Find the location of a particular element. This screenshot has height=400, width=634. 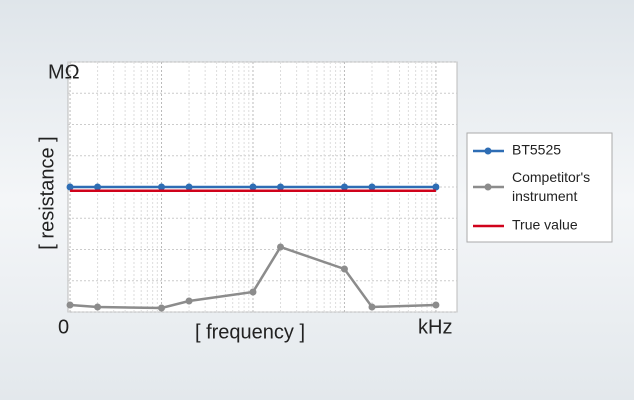

x-axis-label: [ frequency ] is located at coordinates (250, 332).